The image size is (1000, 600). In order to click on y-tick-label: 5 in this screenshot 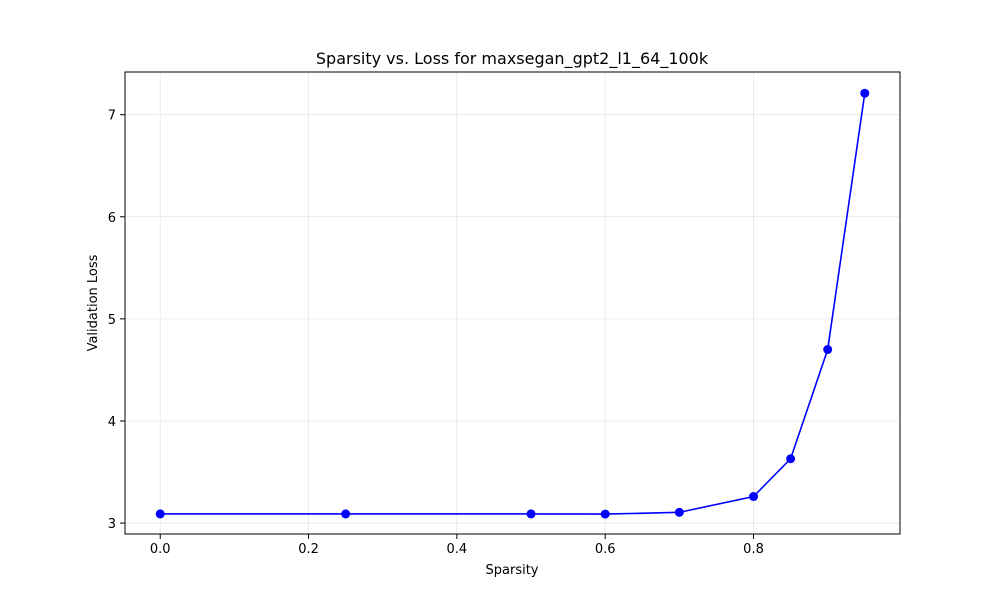, I will do `click(112, 320)`.